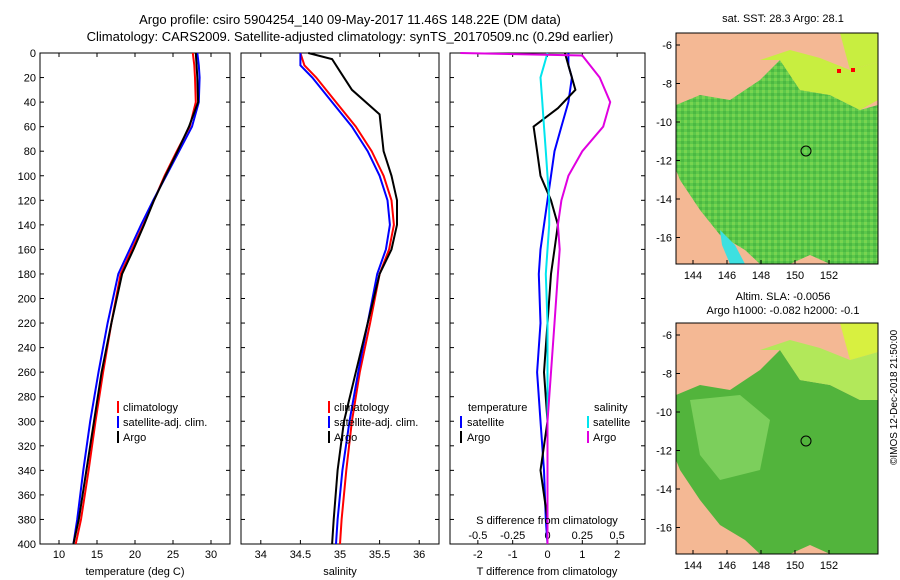 Image resolution: width=900 pixels, height=580 pixels. I want to click on y-tick-label: 380, so click(27, 520).